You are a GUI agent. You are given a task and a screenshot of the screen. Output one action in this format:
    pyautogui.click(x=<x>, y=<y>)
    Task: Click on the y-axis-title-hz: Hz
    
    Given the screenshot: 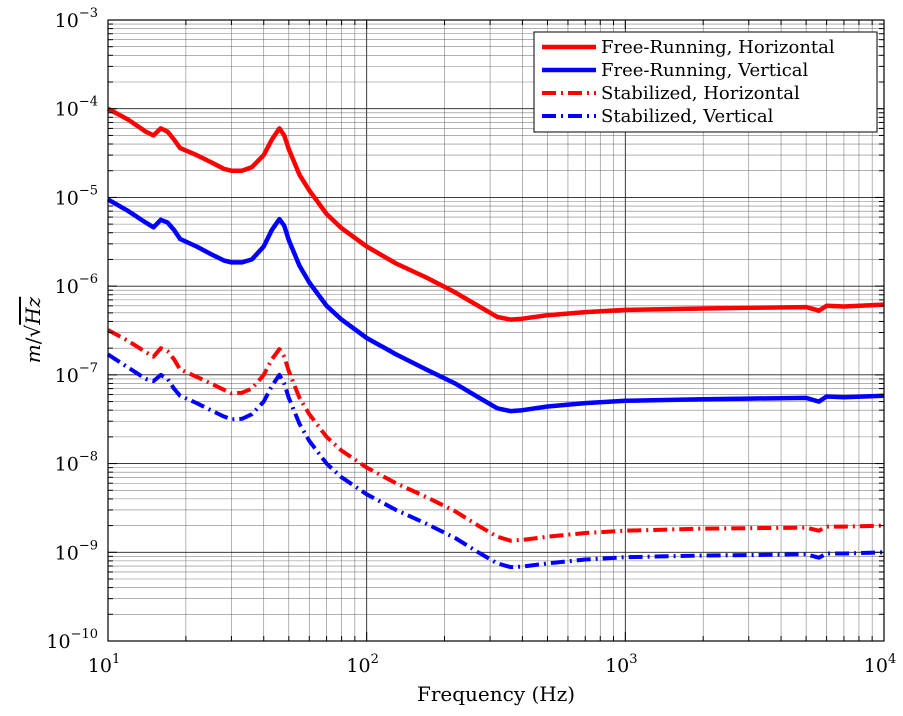 What is the action you would take?
    pyautogui.click(x=33, y=310)
    